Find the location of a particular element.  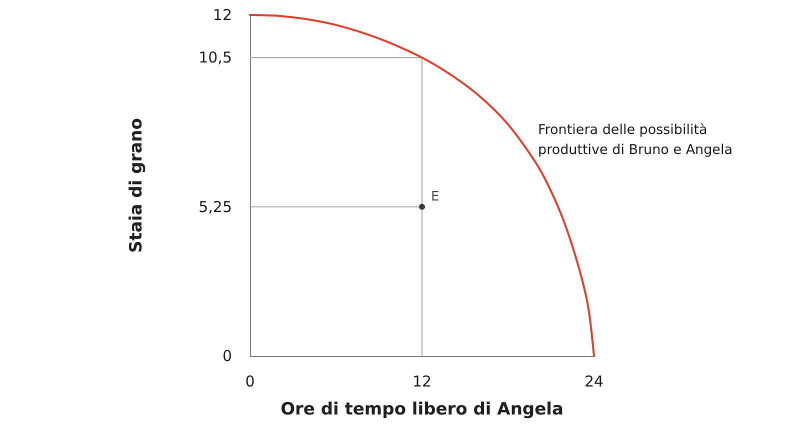

y-tick-label: 5,25 is located at coordinates (215, 207).